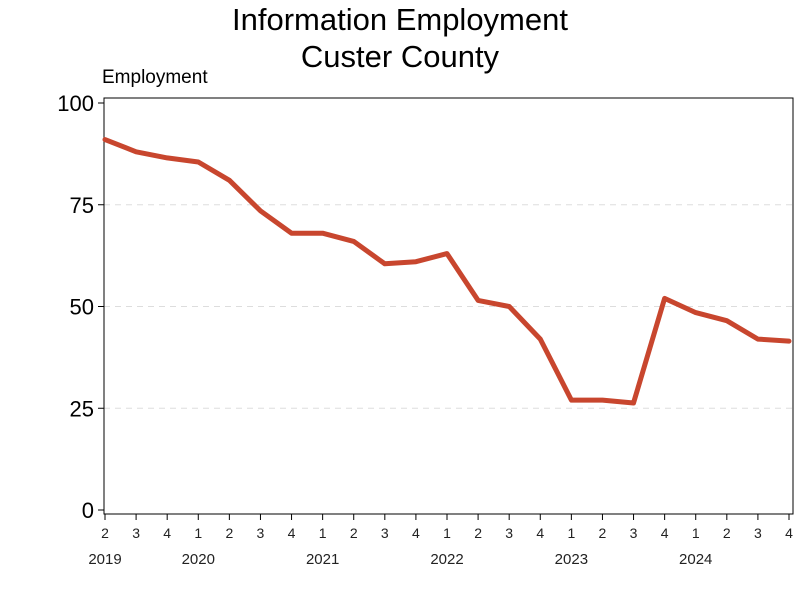  I want to click on year-label: 2022, so click(446, 559).